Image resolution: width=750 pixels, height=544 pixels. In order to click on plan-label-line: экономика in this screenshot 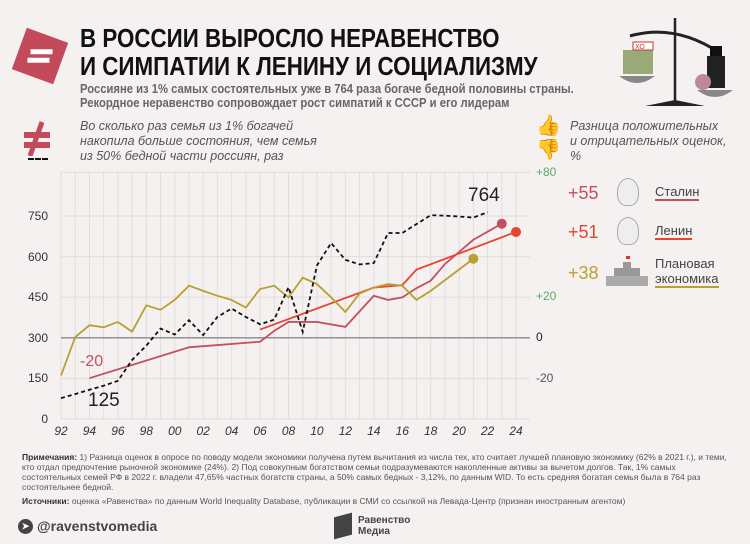, I will do `click(687, 278)`.